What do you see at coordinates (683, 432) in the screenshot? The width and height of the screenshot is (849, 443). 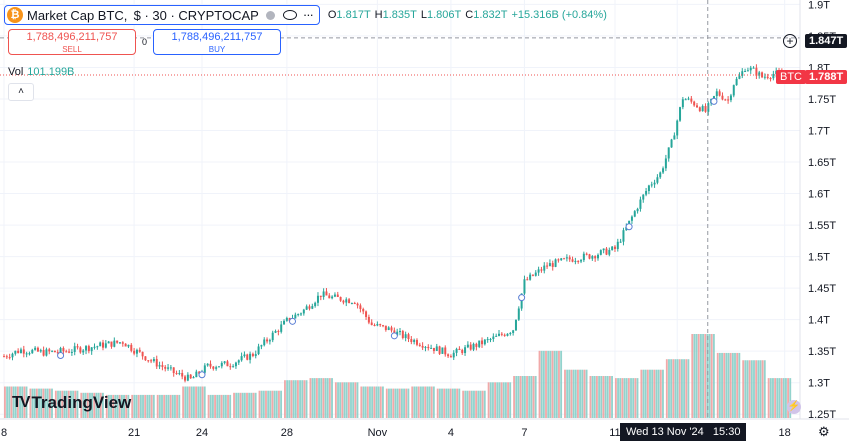 I see `crosshair-time-tag: Wed 13 Nov '24 15:30` at bounding box center [683, 432].